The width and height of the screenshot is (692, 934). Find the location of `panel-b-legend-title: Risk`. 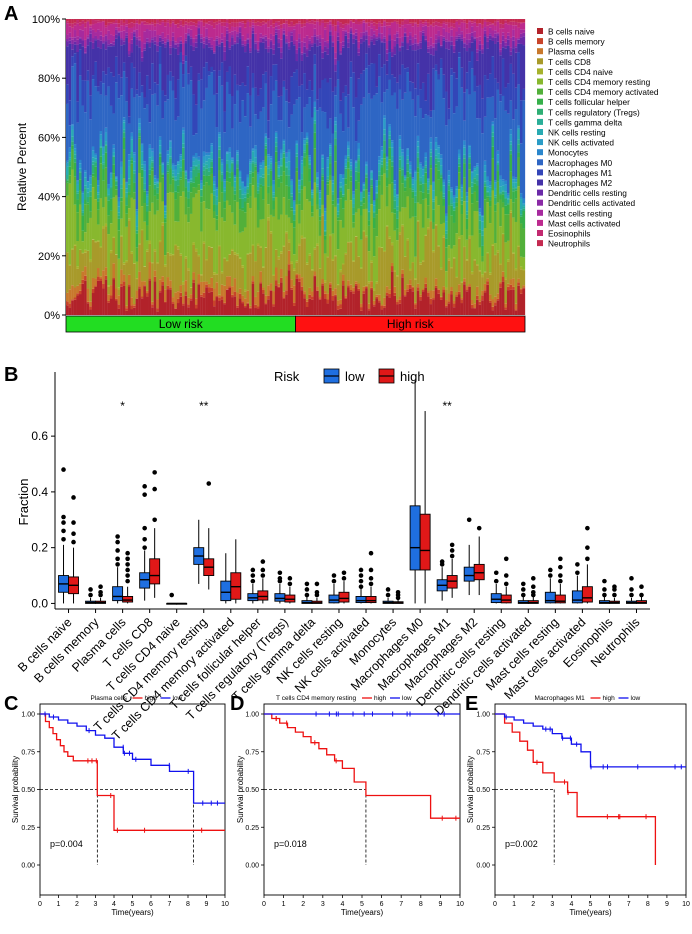

panel-b-legend-title: Risk is located at coordinates (287, 376).